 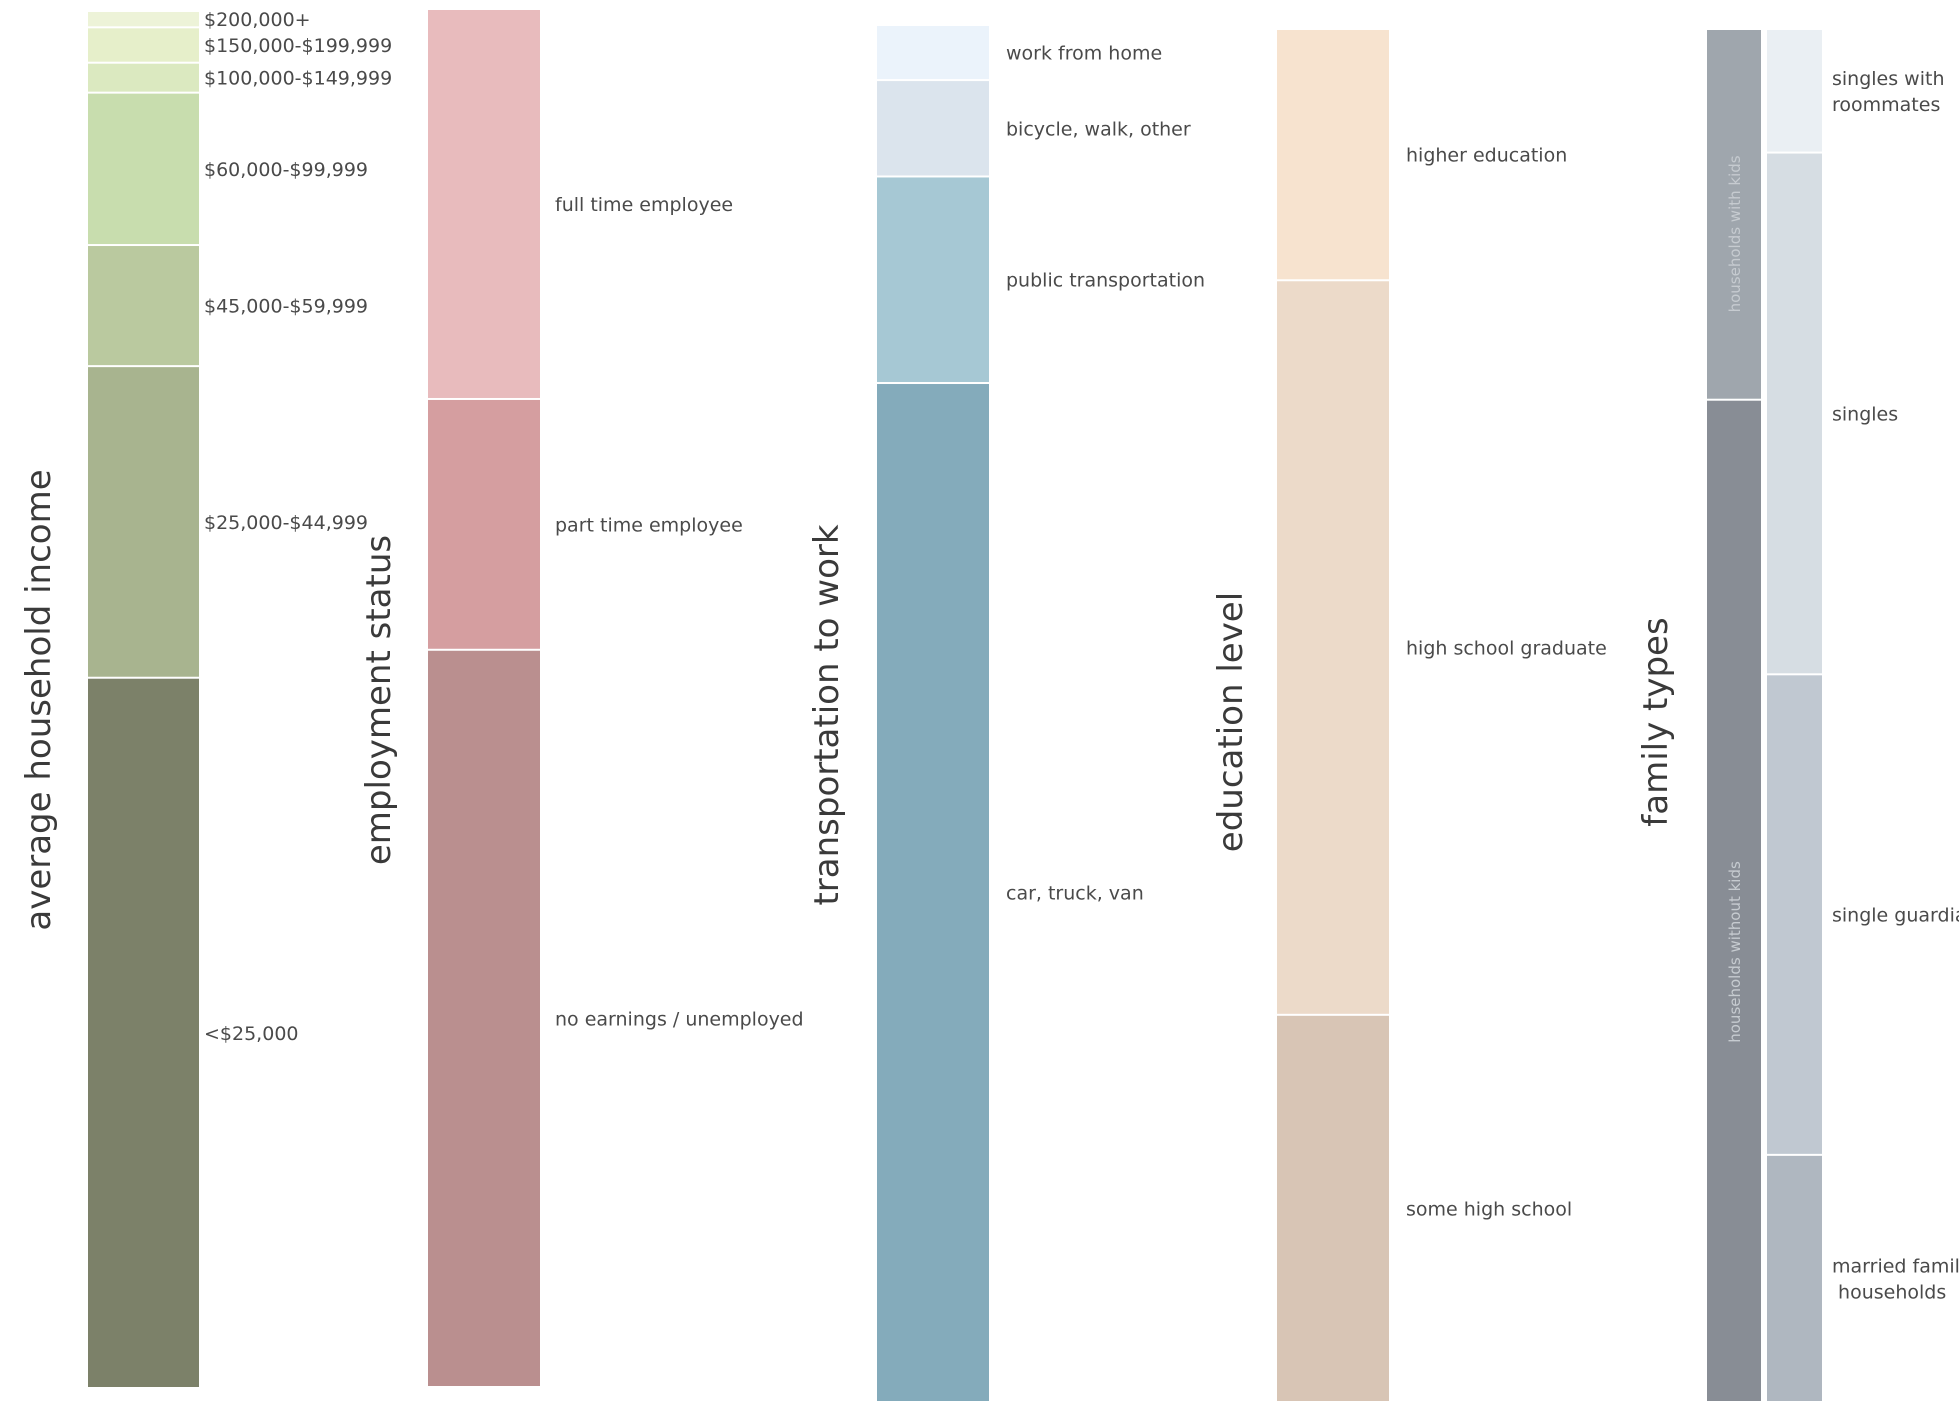 I want to click on segment-label: single guardian, so click(x=1895, y=916).